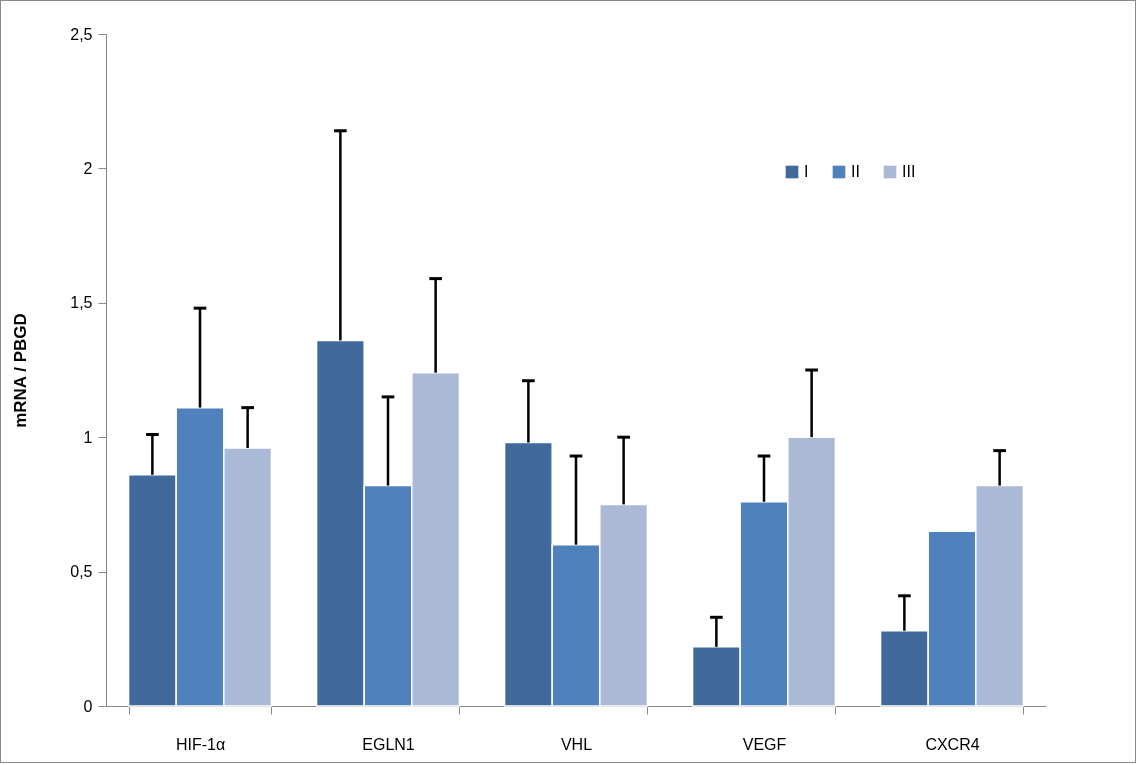 This screenshot has height=765, width=1138. Describe the element at coordinates (576, 744) in the screenshot. I see `x-tick-label: VHL` at that location.